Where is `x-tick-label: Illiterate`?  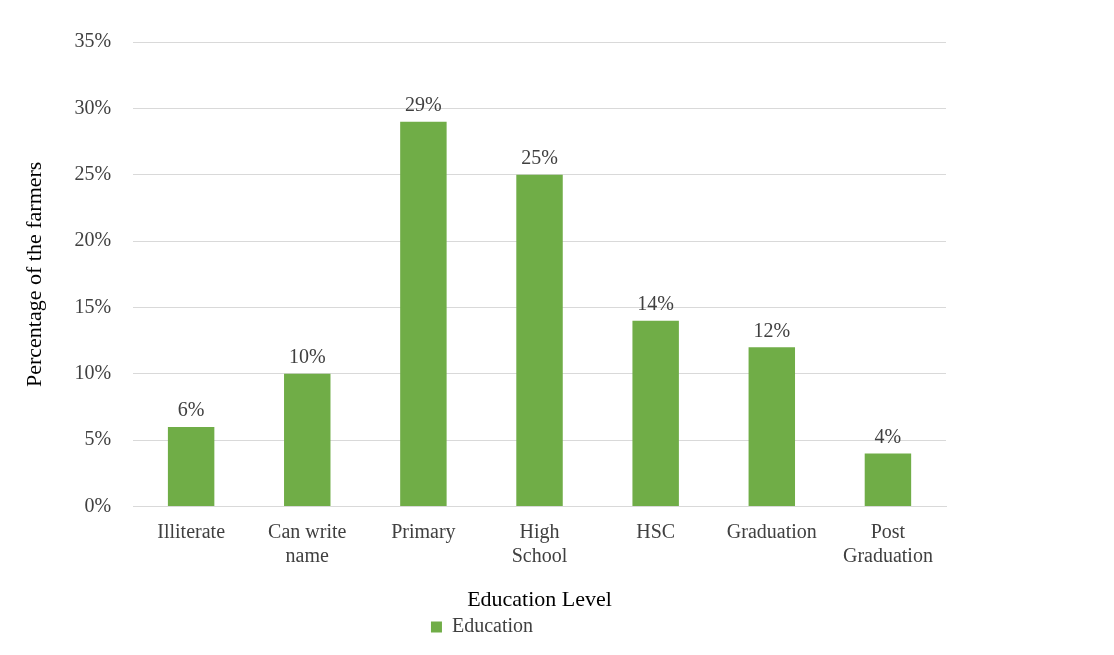 x-tick-label: Illiterate is located at coordinates (191, 530).